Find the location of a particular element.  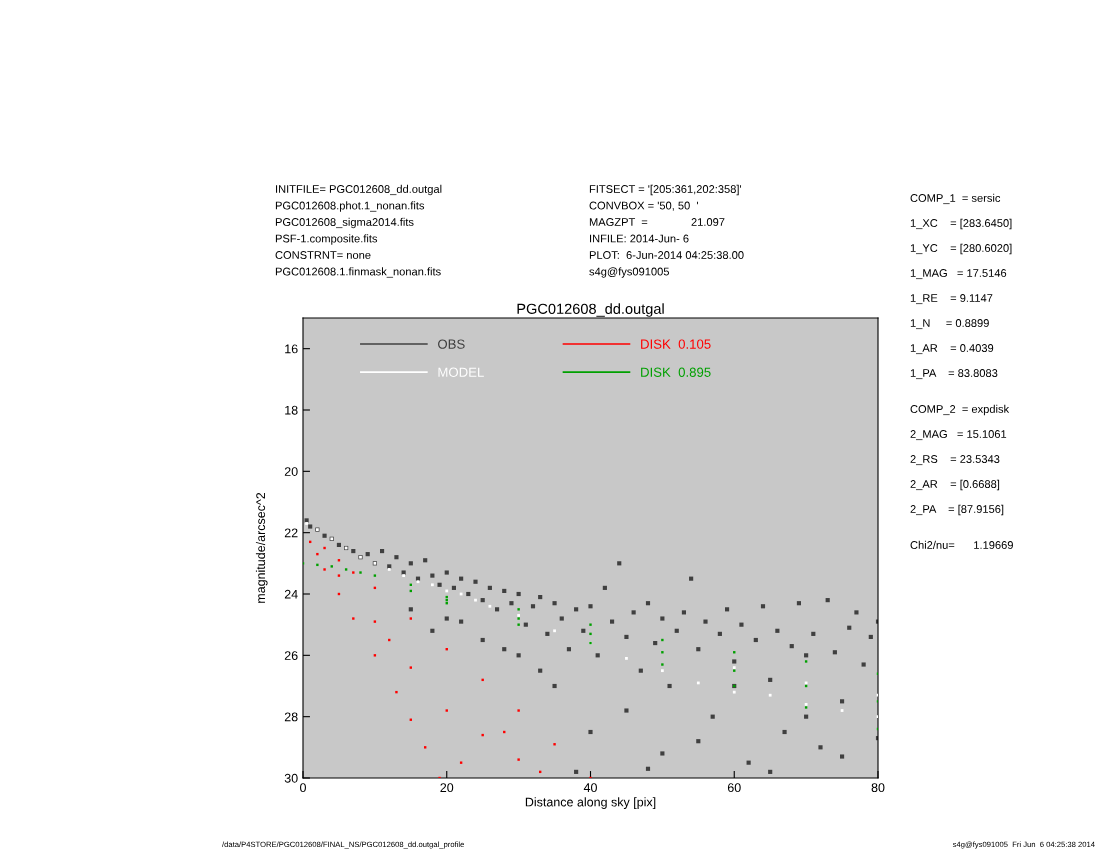

x-tick-label: 20 is located at coordinates (447, 788).